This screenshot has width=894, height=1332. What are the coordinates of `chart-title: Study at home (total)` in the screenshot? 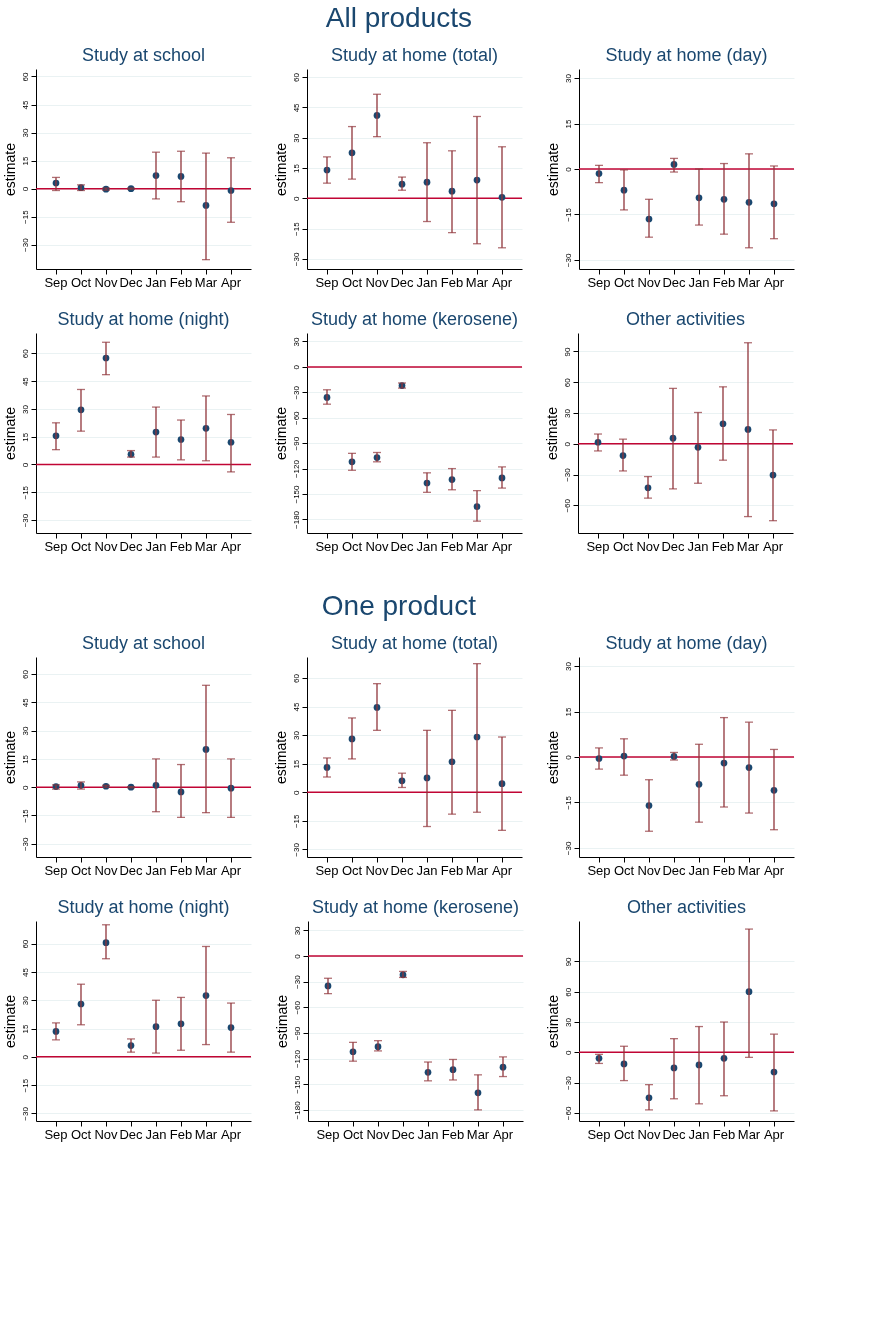 It's located at (414, 55).